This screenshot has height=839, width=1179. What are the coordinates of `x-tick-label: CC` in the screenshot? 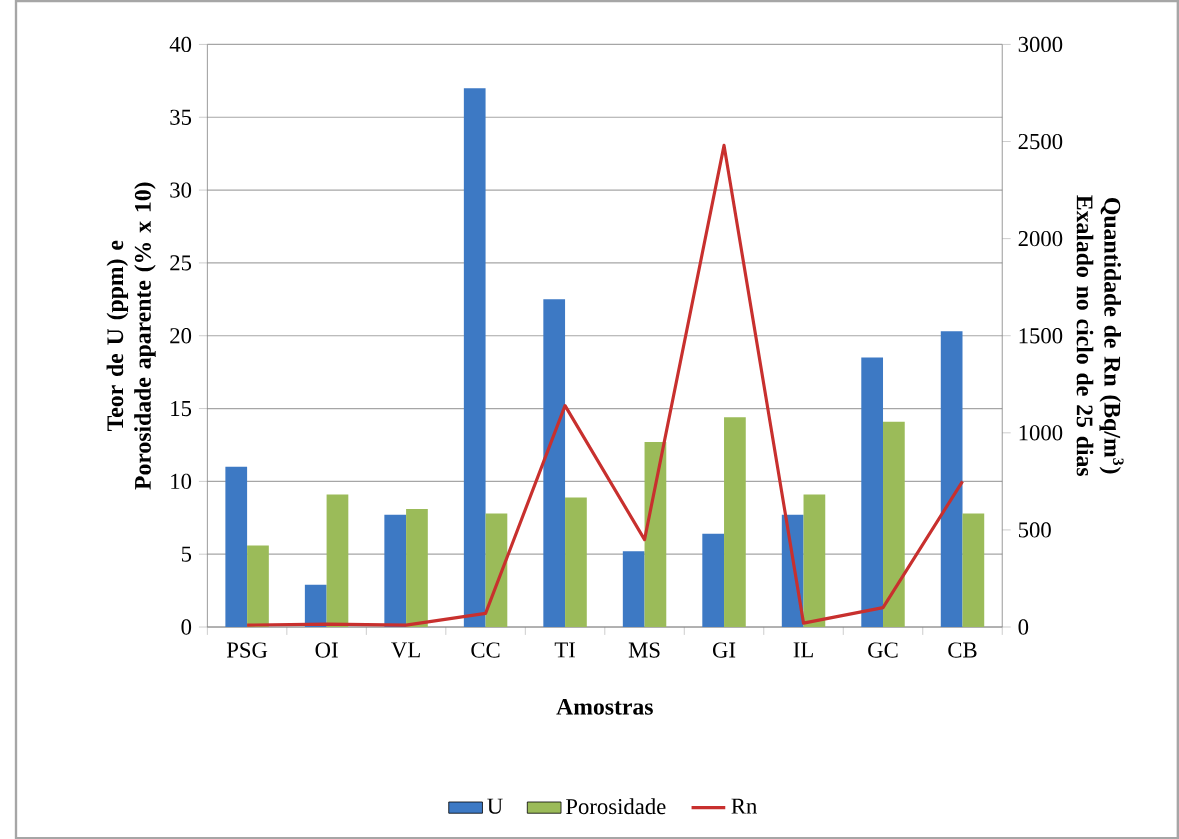 It's located at (485, 650).